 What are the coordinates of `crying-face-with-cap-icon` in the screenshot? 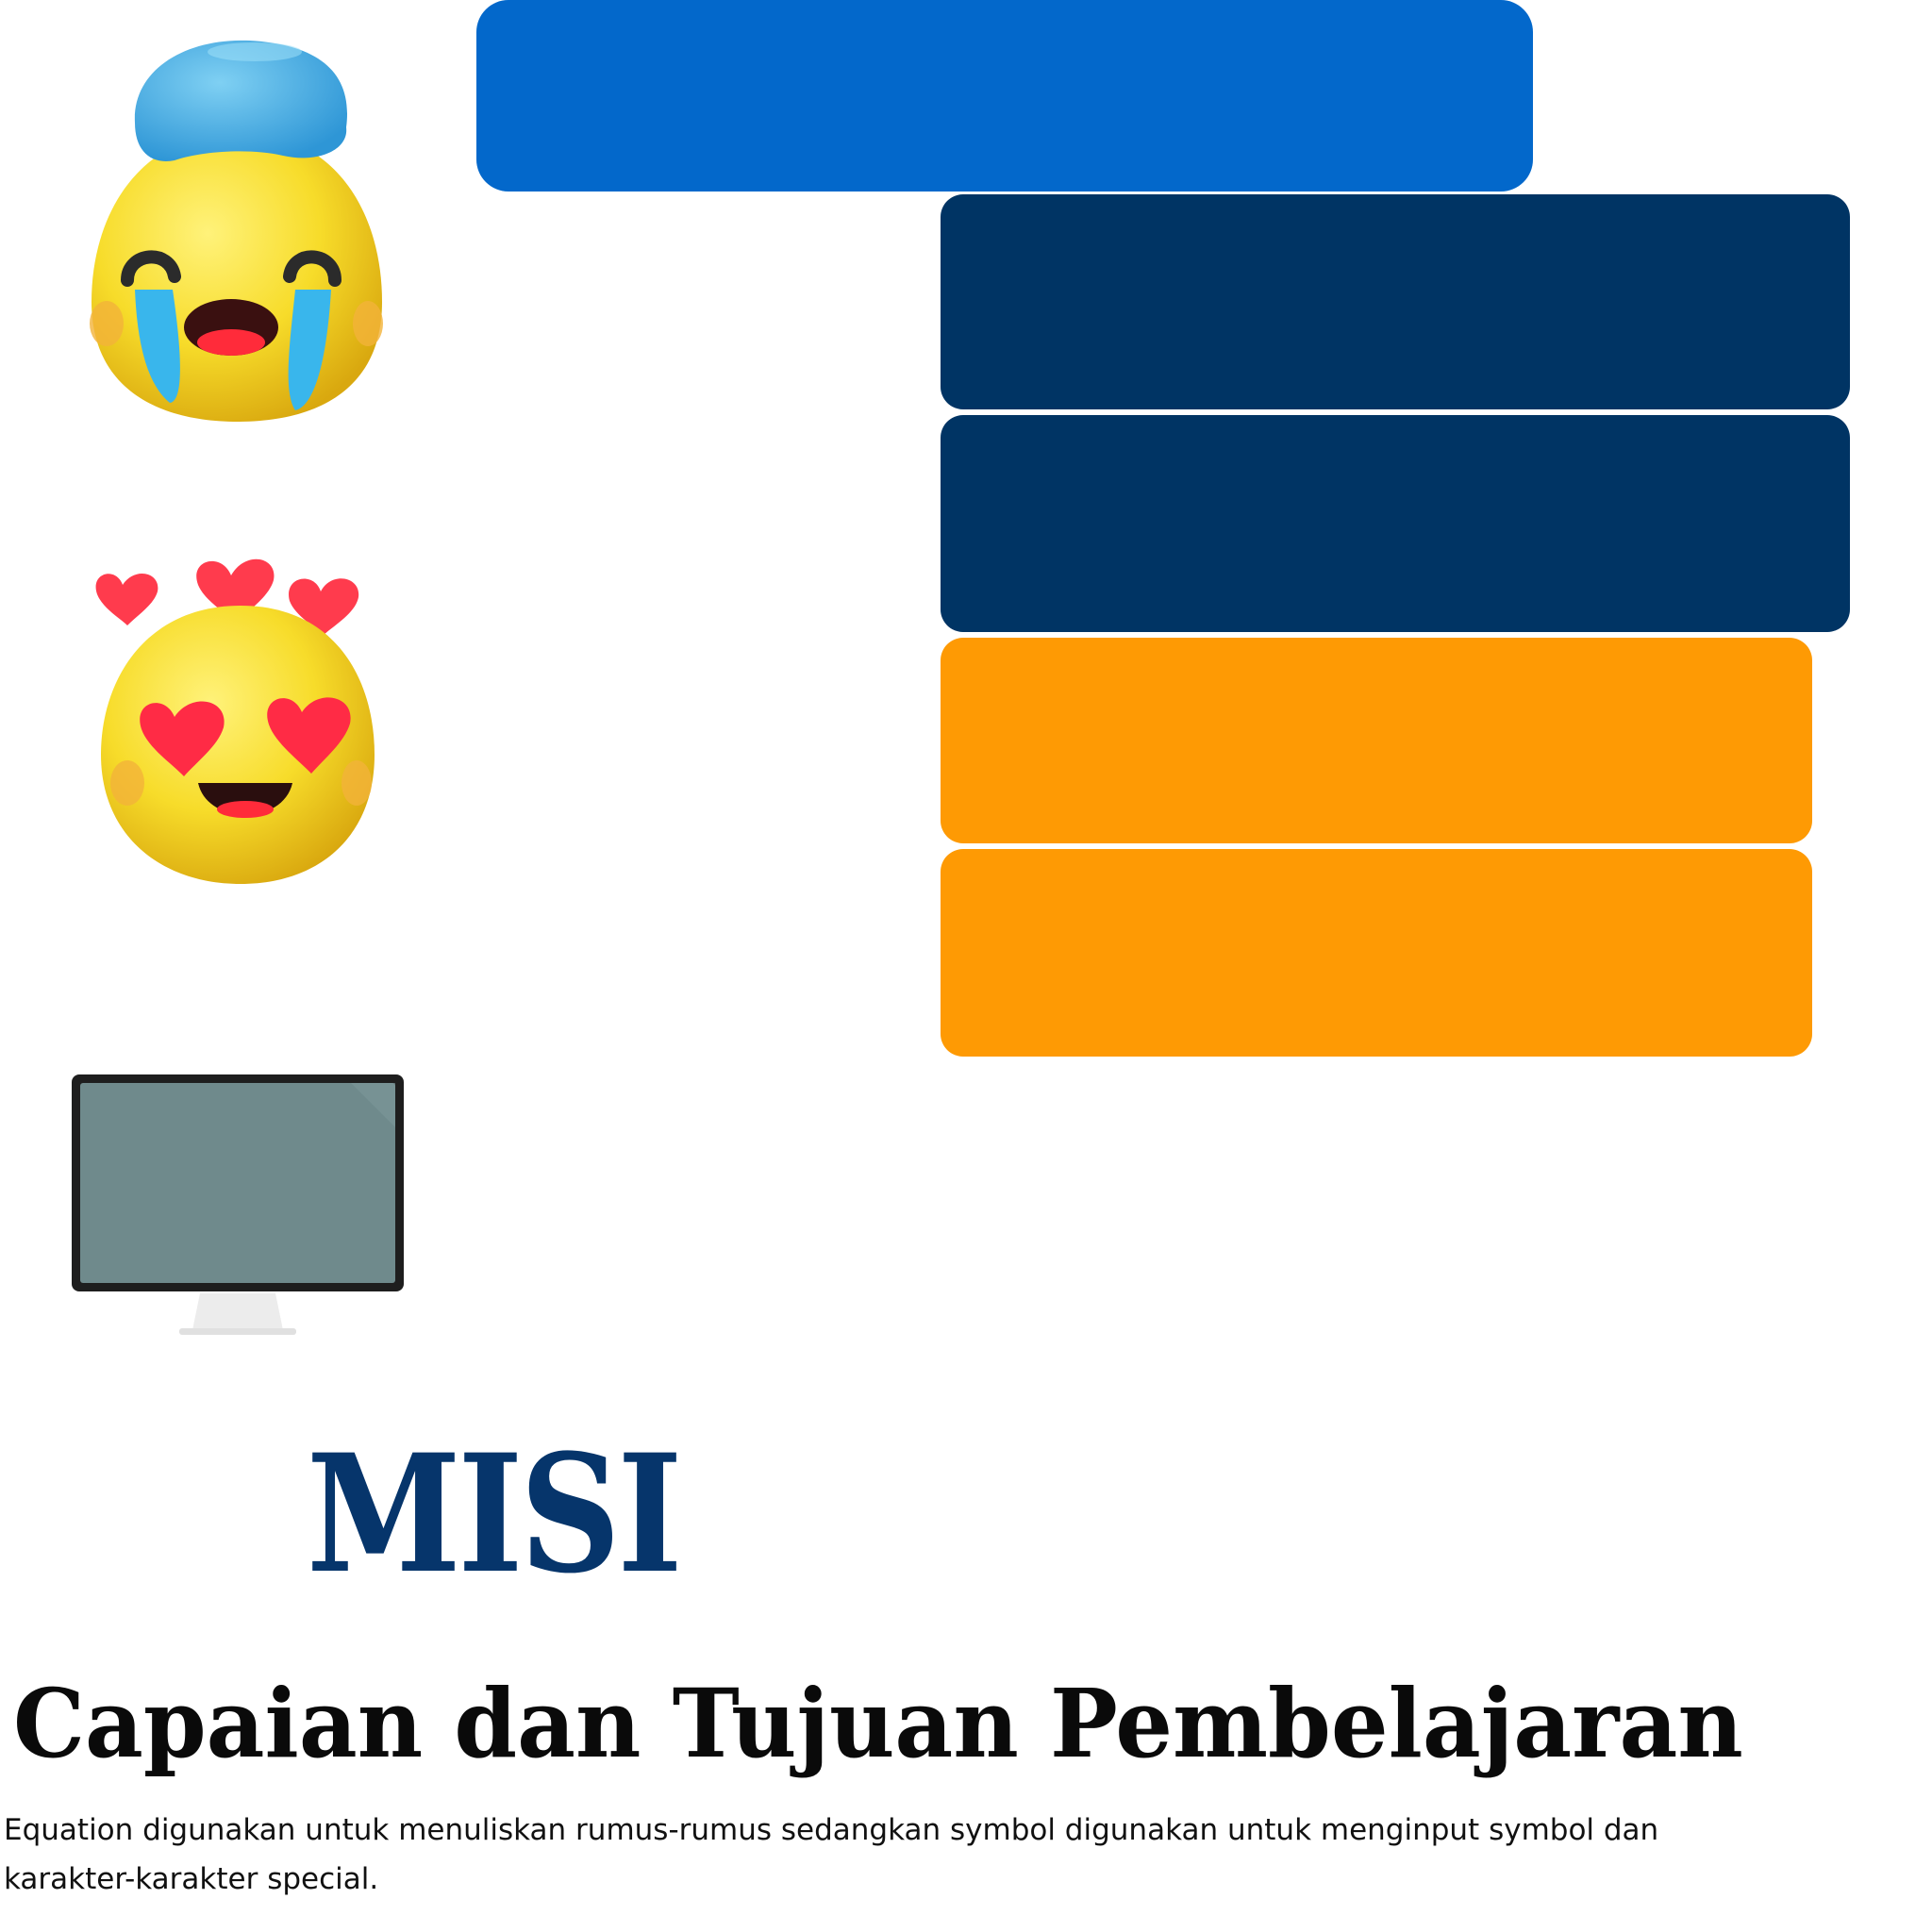 It's located at (236, 231).